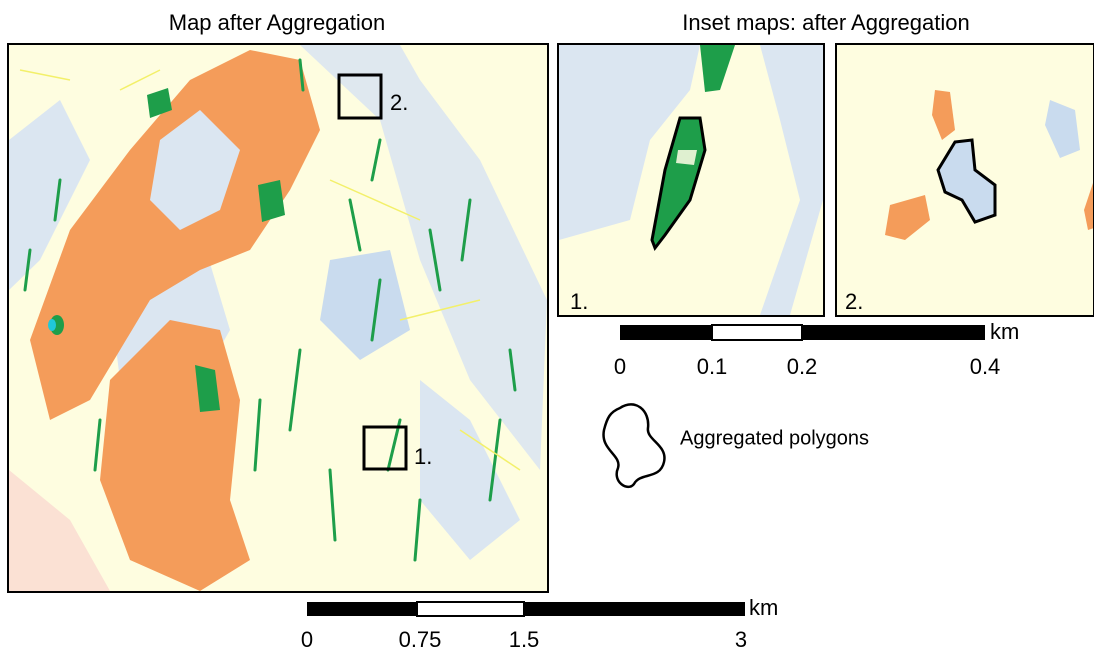 The image size is (1094, 659). What do you see at coordinates (985, 366) in the screenshot?
I see `scale-label: 0.4` at bounding box center [985, 366].